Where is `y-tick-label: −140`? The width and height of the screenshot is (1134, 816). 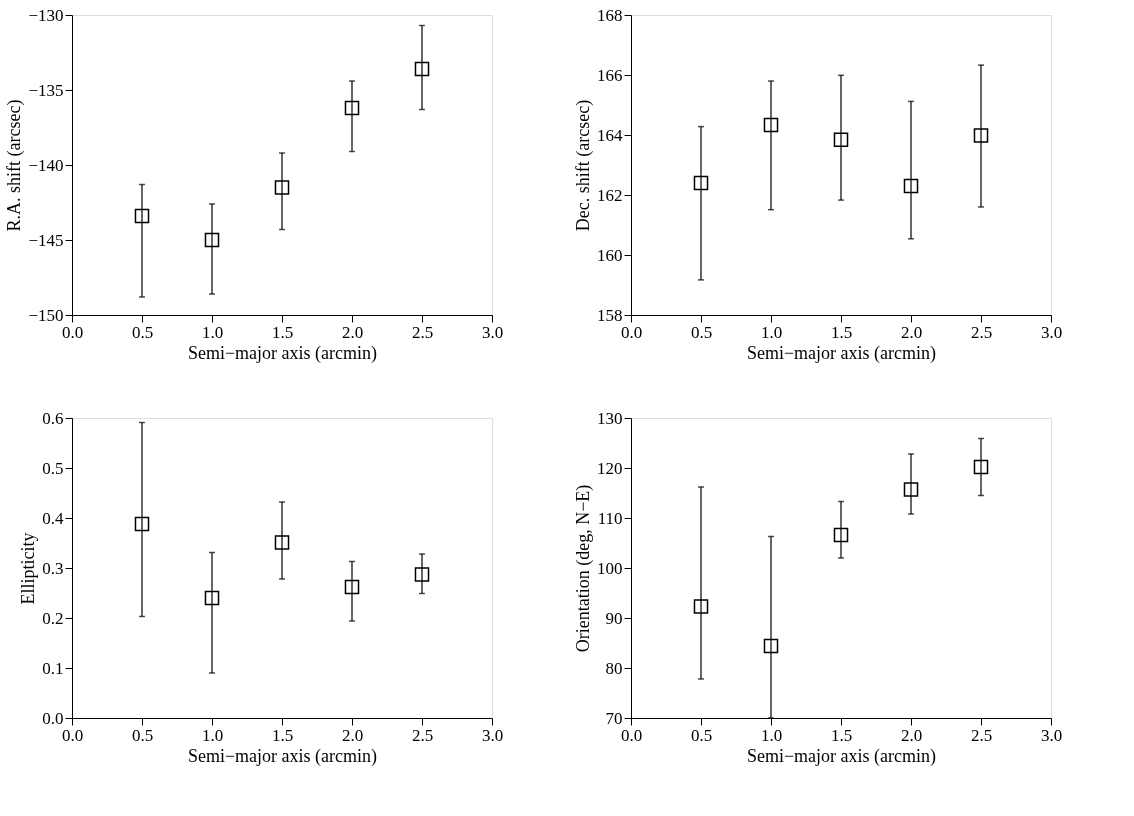 y-tick-label: −140 is located at coordinates (46, 165).